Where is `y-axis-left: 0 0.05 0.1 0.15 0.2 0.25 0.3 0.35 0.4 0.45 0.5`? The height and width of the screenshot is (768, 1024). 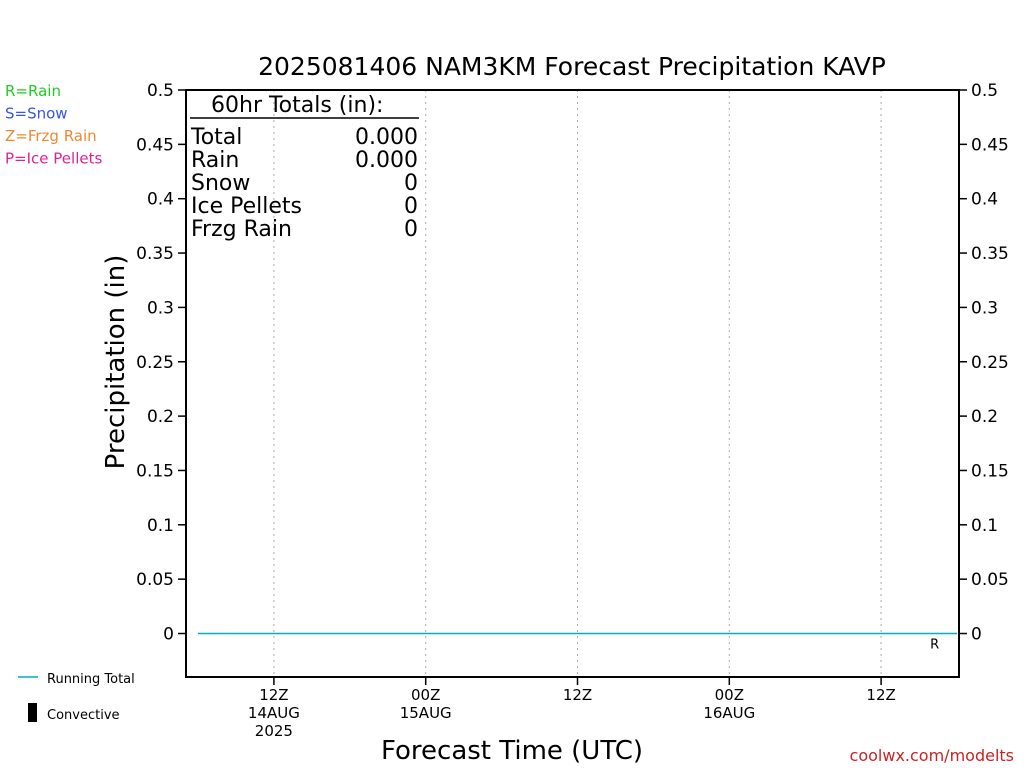
y-axis-left: 0 0.05 0.1 0.15 0.2 0.25 0.3 0.35 0.4 0.45 0.5 is located at coordinates (161, 363).